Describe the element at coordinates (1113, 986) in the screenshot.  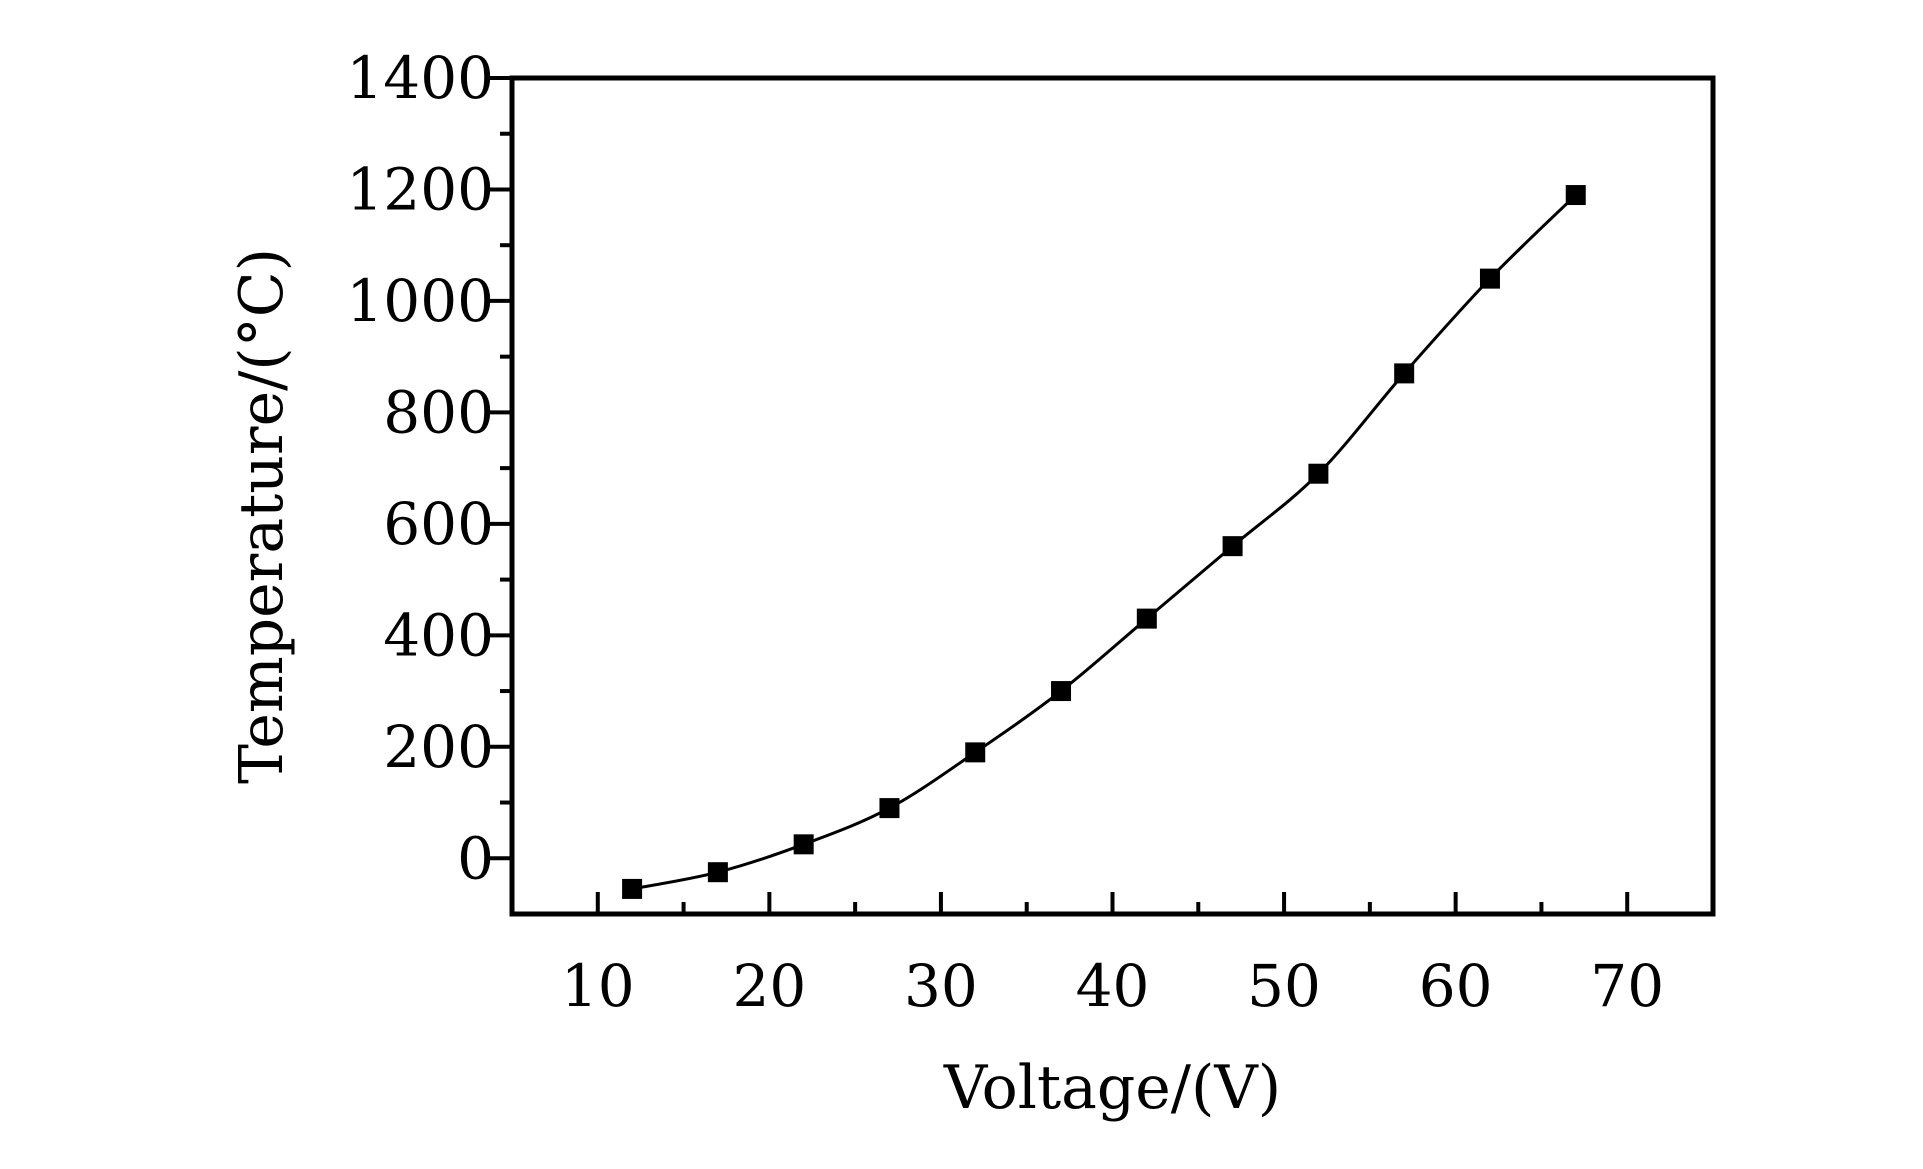
I see `x-tick-label: 40` at that location.